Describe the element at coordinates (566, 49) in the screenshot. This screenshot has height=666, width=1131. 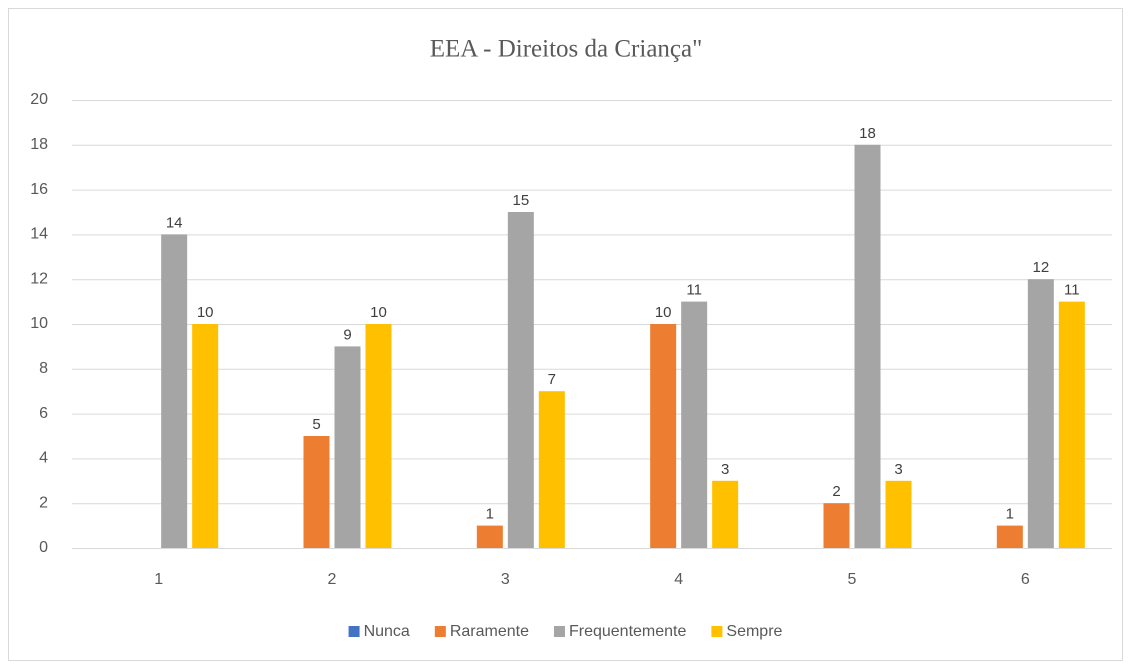
I see `chart-title: EEA - Direitos da Criança"` at that location.